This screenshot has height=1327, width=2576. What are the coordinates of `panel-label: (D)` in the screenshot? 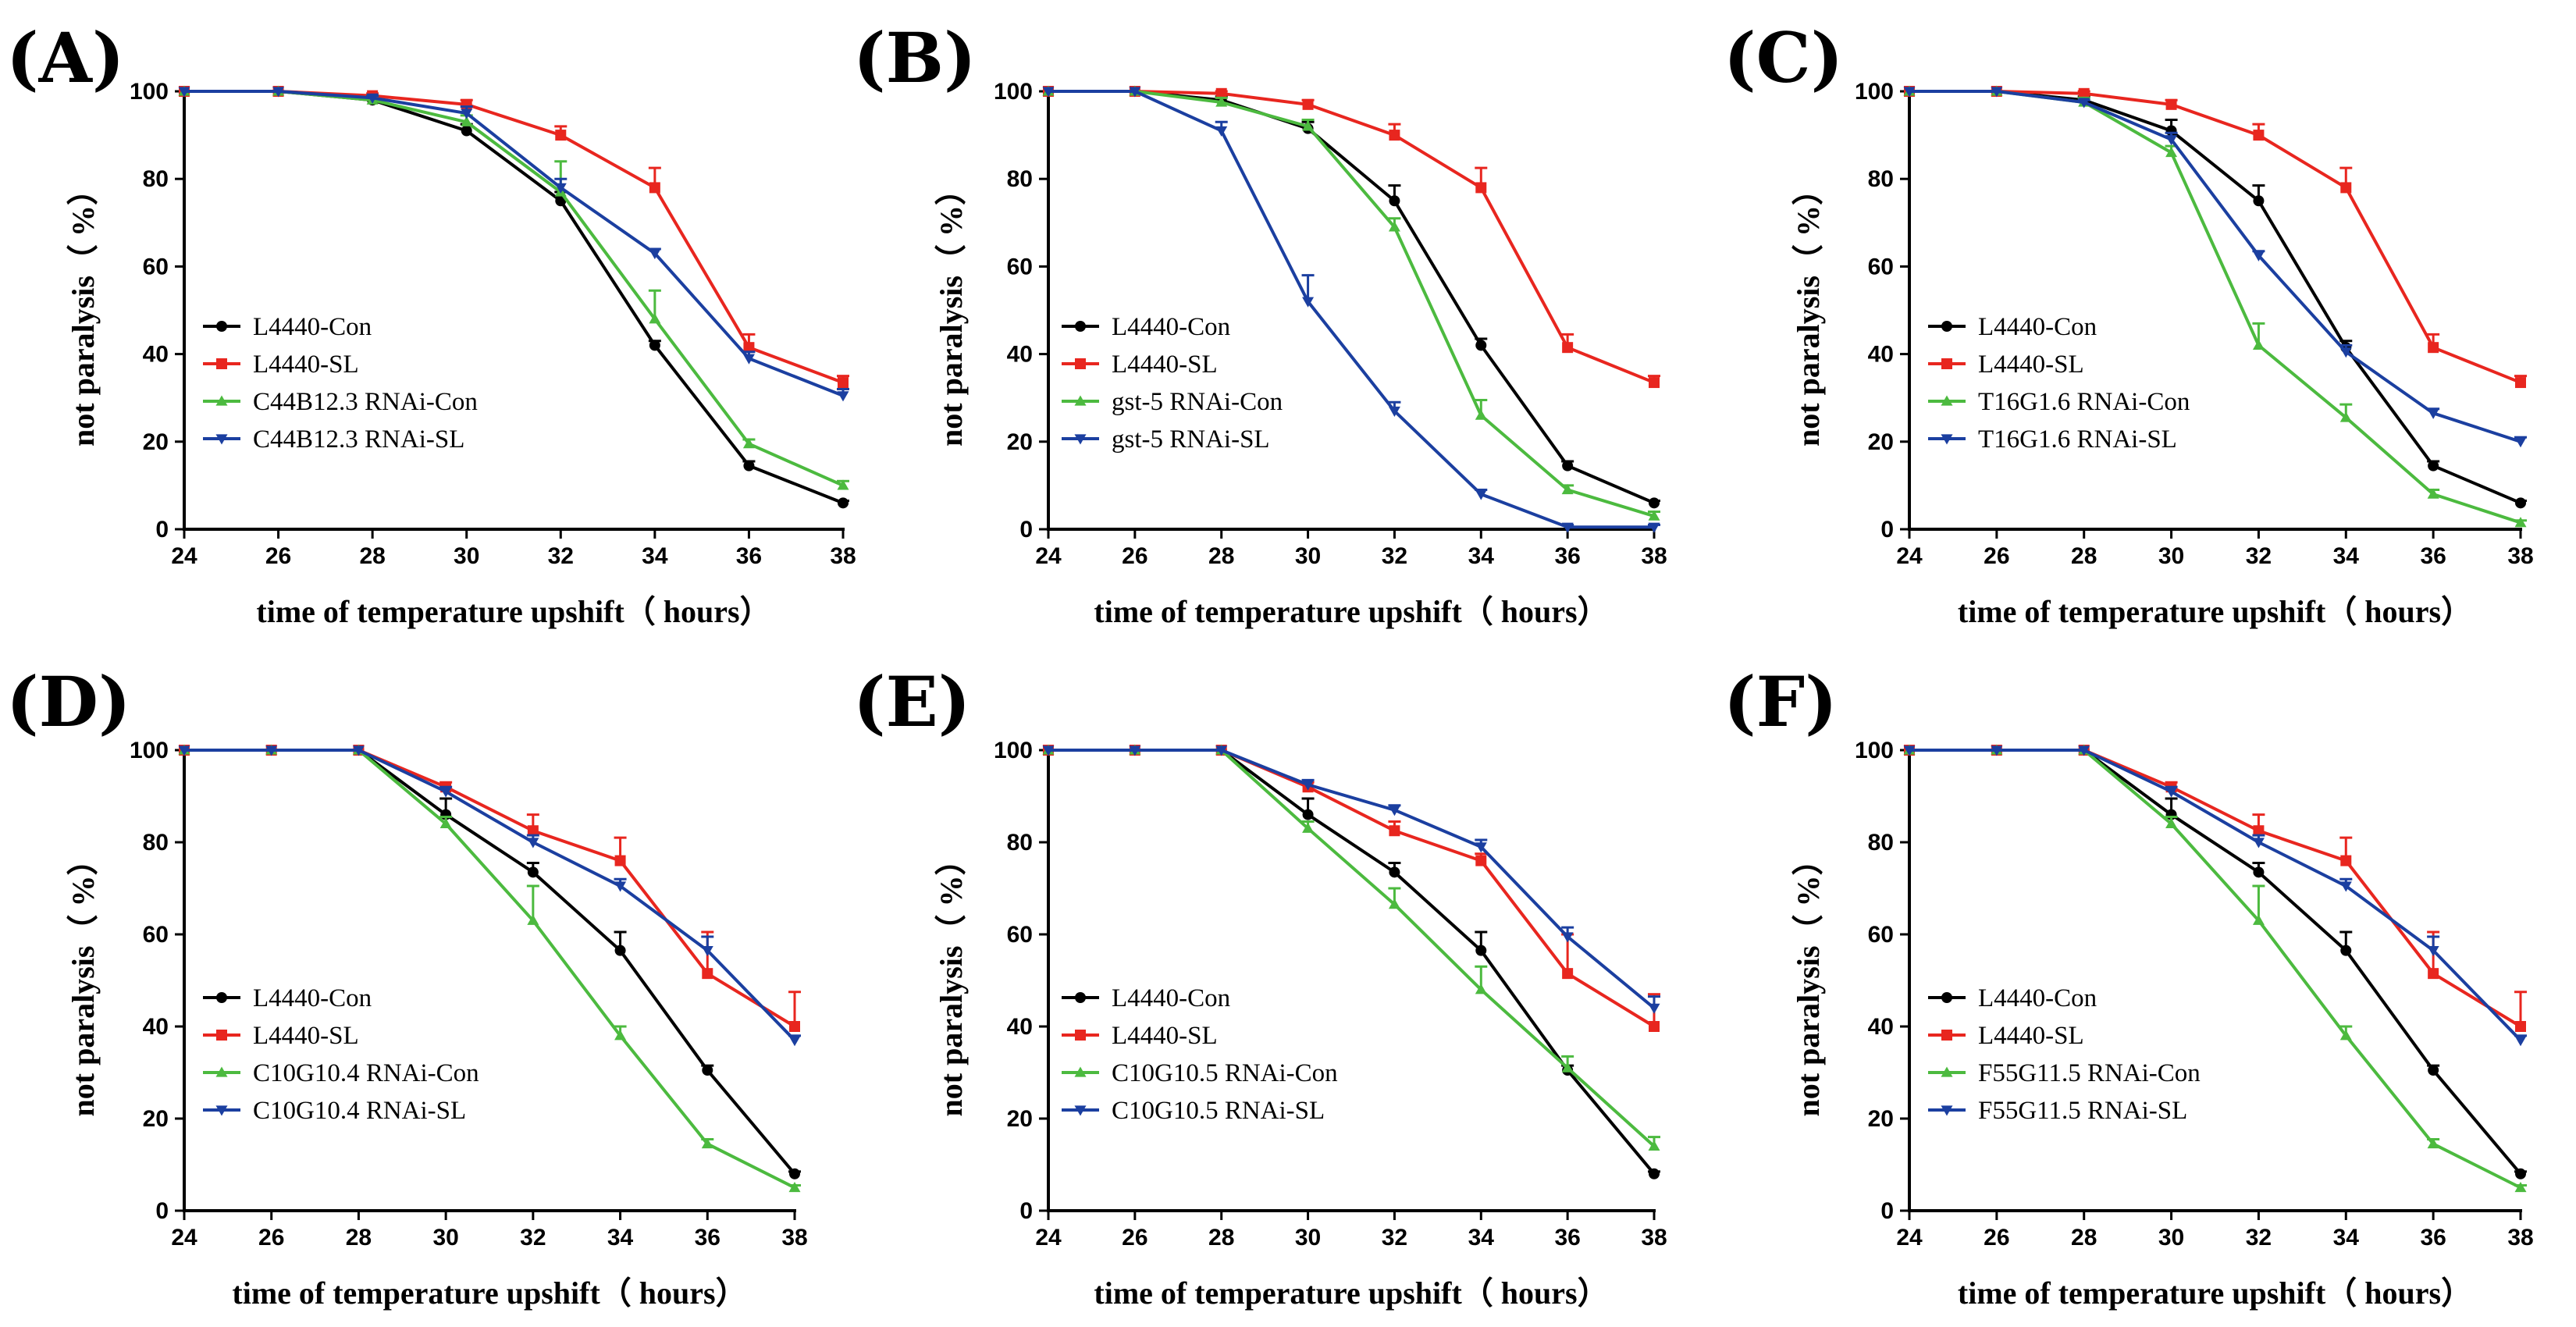 It's located at (68, 701).